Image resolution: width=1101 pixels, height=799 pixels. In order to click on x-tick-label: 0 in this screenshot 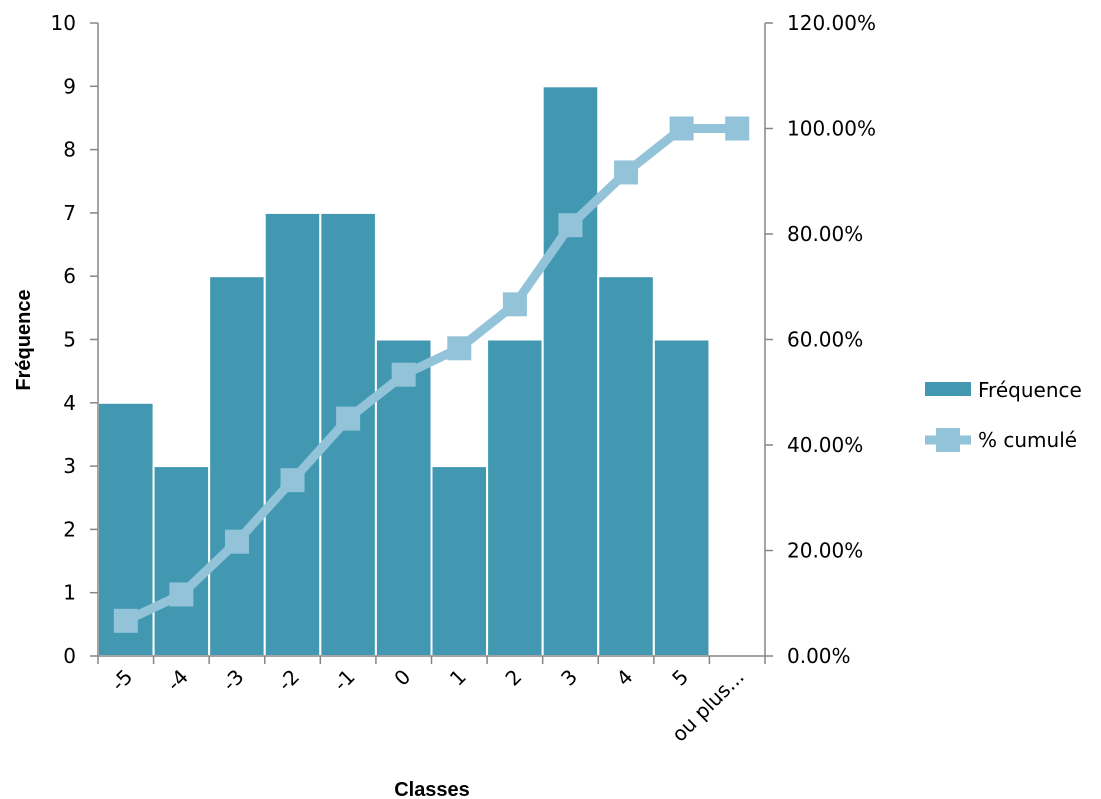, I will do `click(402, 678)`.